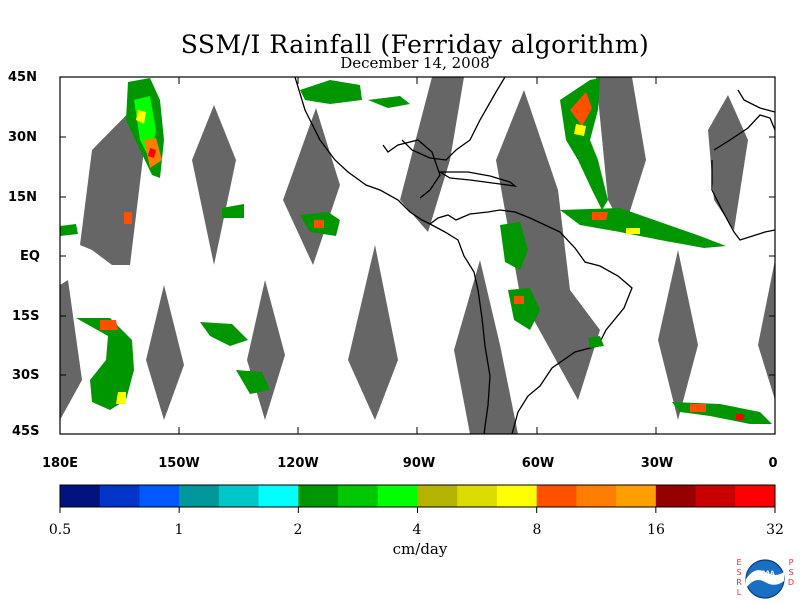 This screenshot has width=800, height=604. I want to click on lon-label-150w: 150W, so click(179, 463).